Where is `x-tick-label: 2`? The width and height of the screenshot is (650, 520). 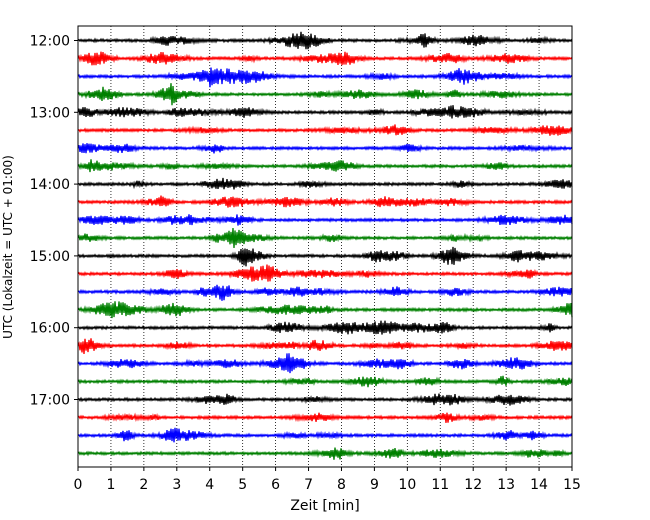 x-tick-label: 2 is located at coordinates (143, 485).